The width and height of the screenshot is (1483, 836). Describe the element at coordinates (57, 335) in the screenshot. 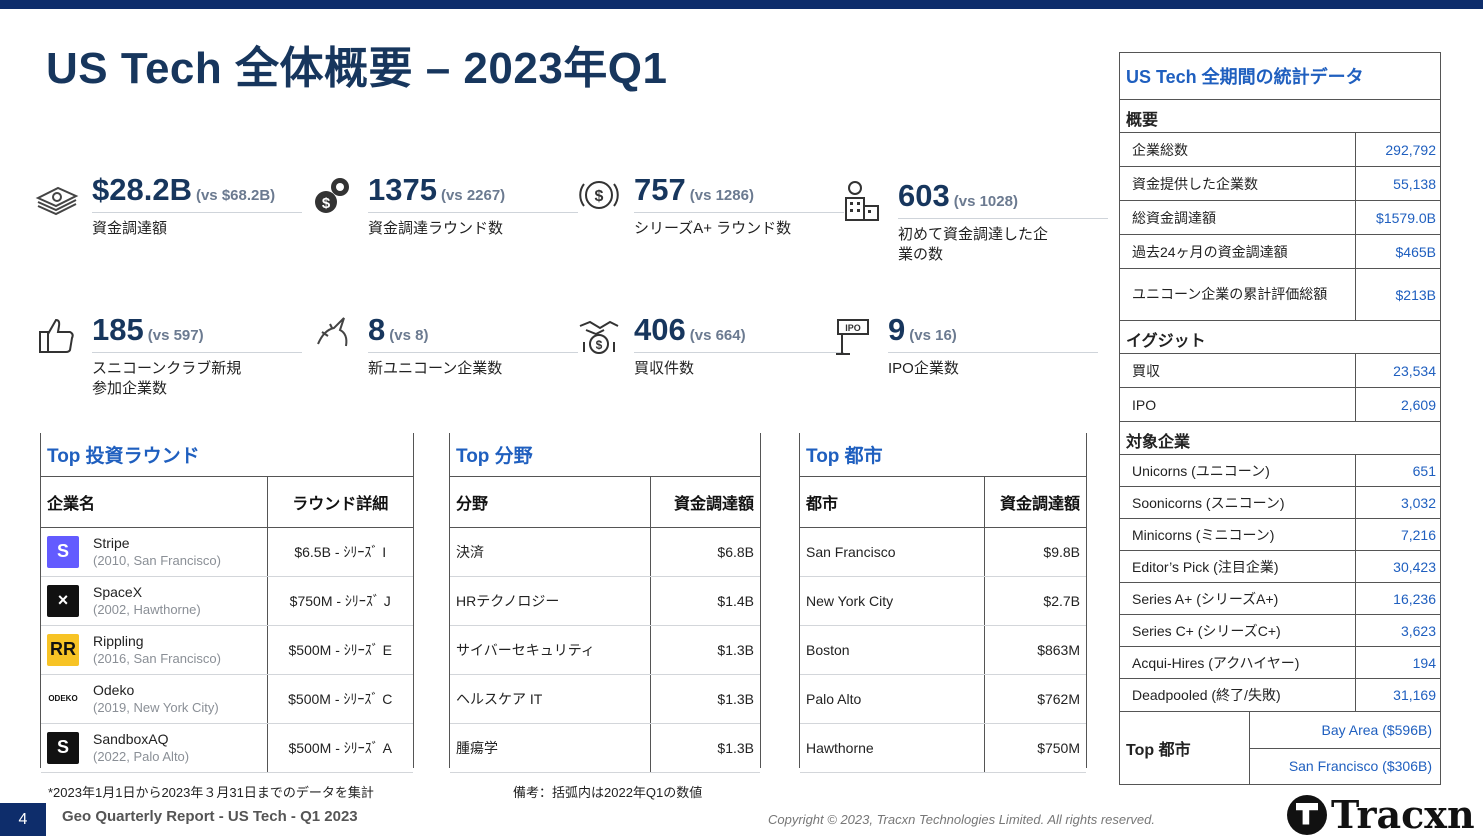

I see `thumbs-up-icon` at that location.